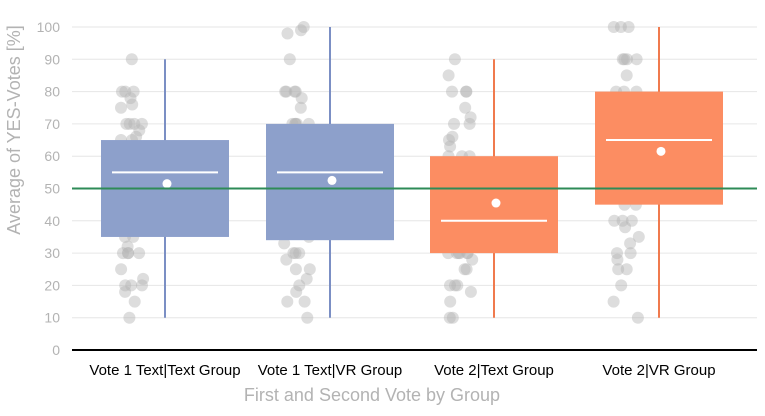 The height and width of the screenshot is (416, 765). Describe the element at coordinates (49, 27) in the screenshot. I see `y-tick-label-100: 100` at that location.